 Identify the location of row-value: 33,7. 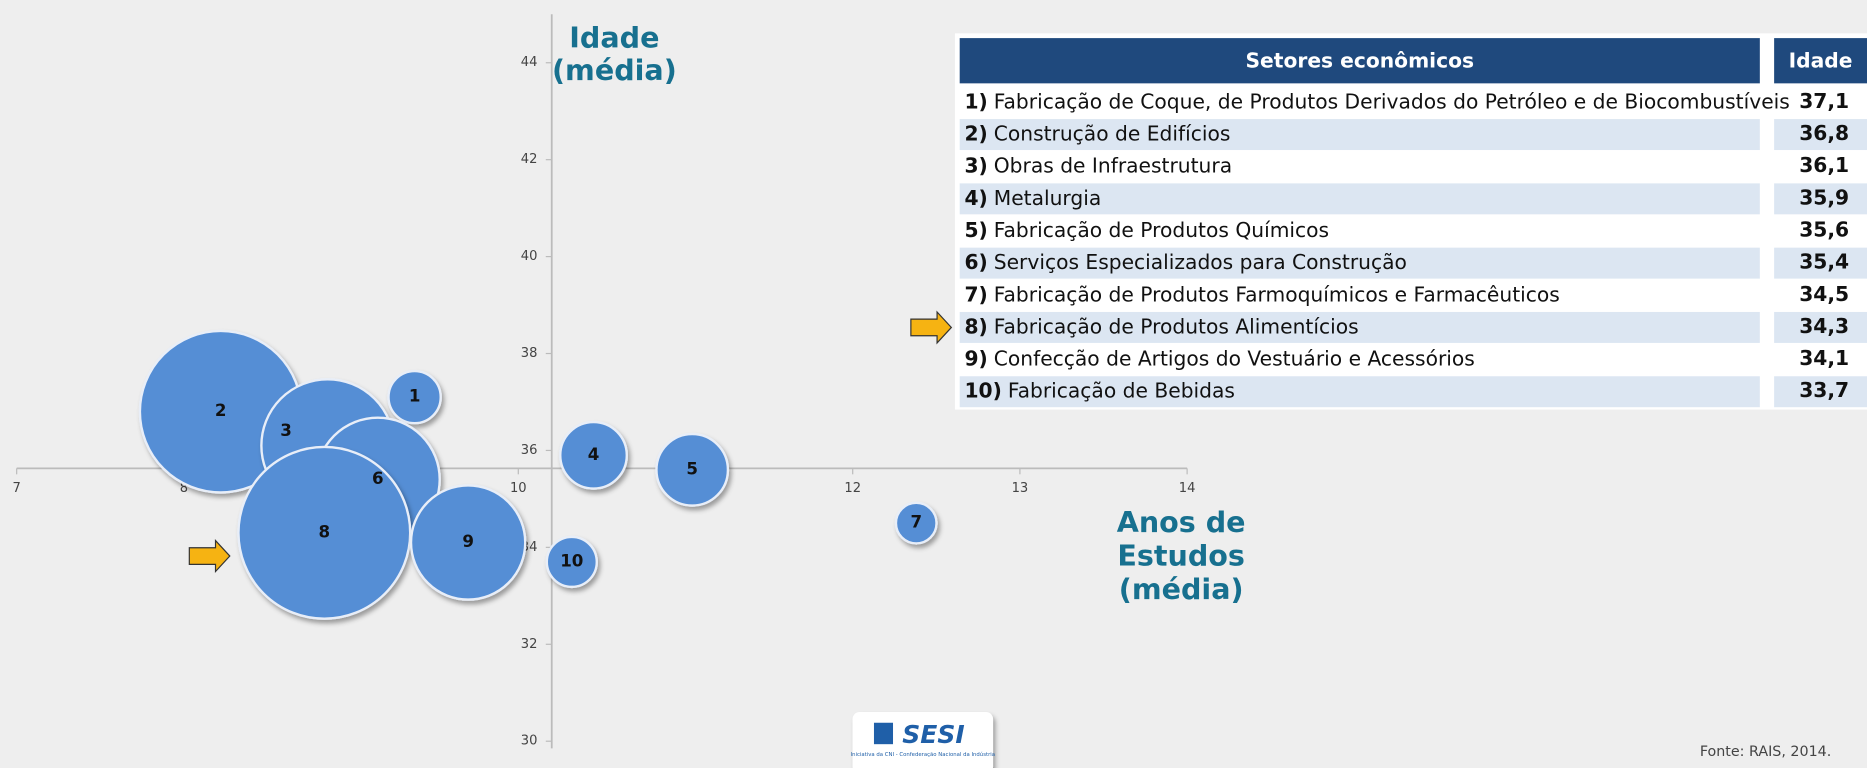
(1824, 390).